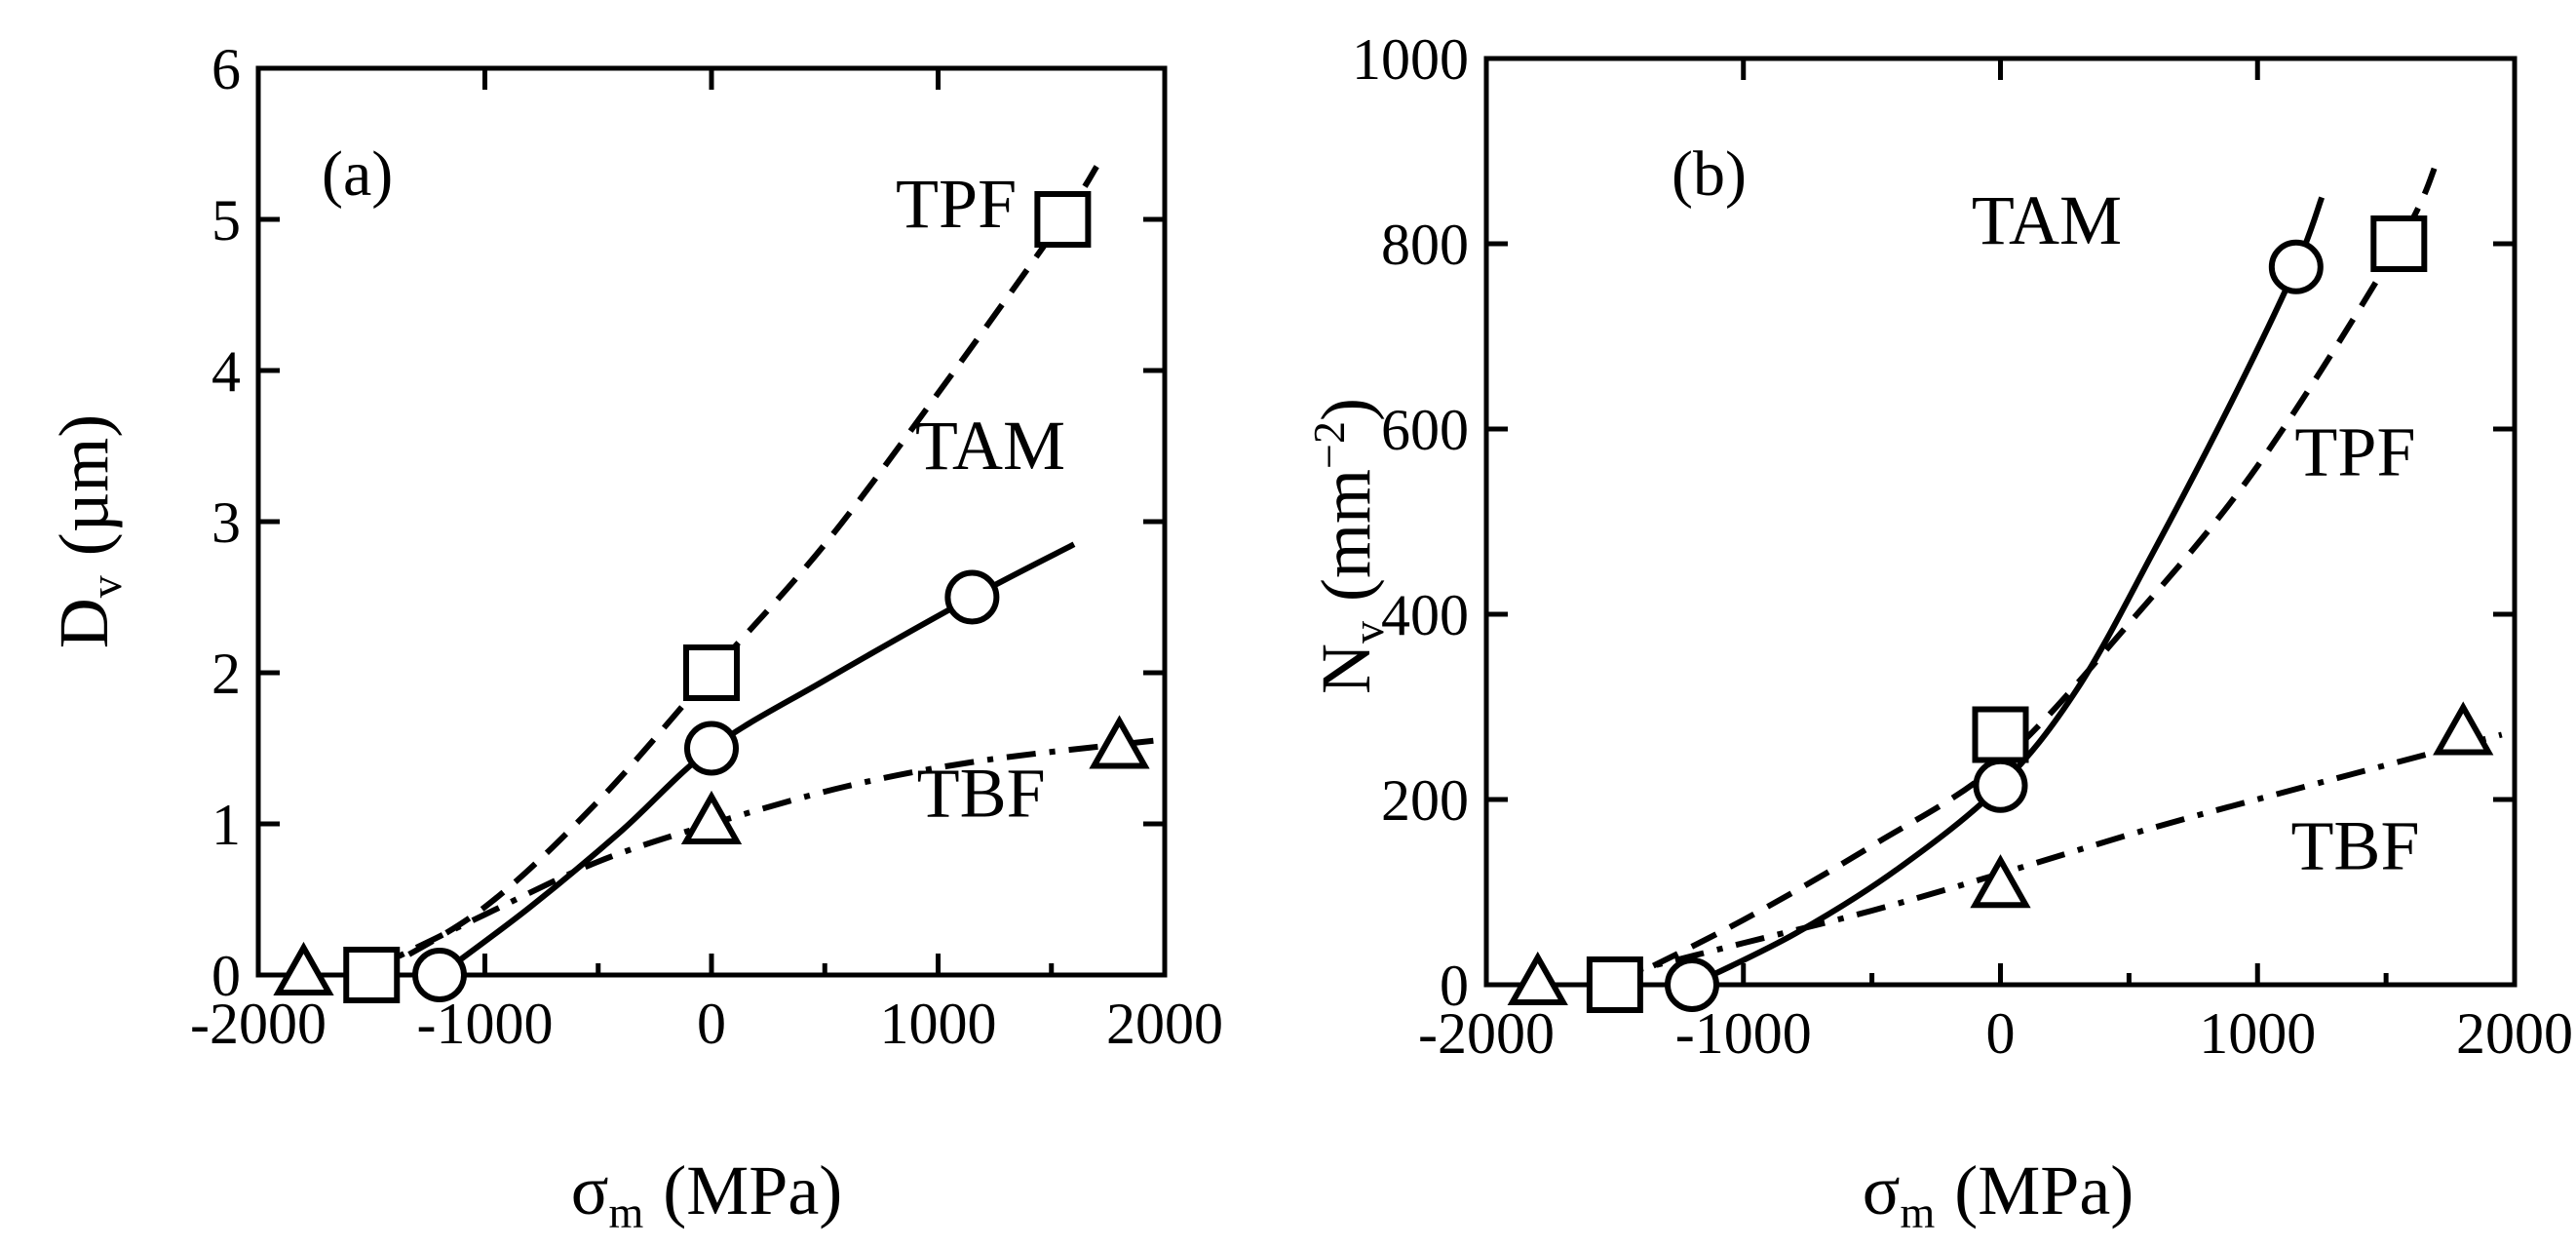  Describe the element at coordinates (1425, 430) in the screenshot. I see `panel-b-y-tick-label: 600` at that location.